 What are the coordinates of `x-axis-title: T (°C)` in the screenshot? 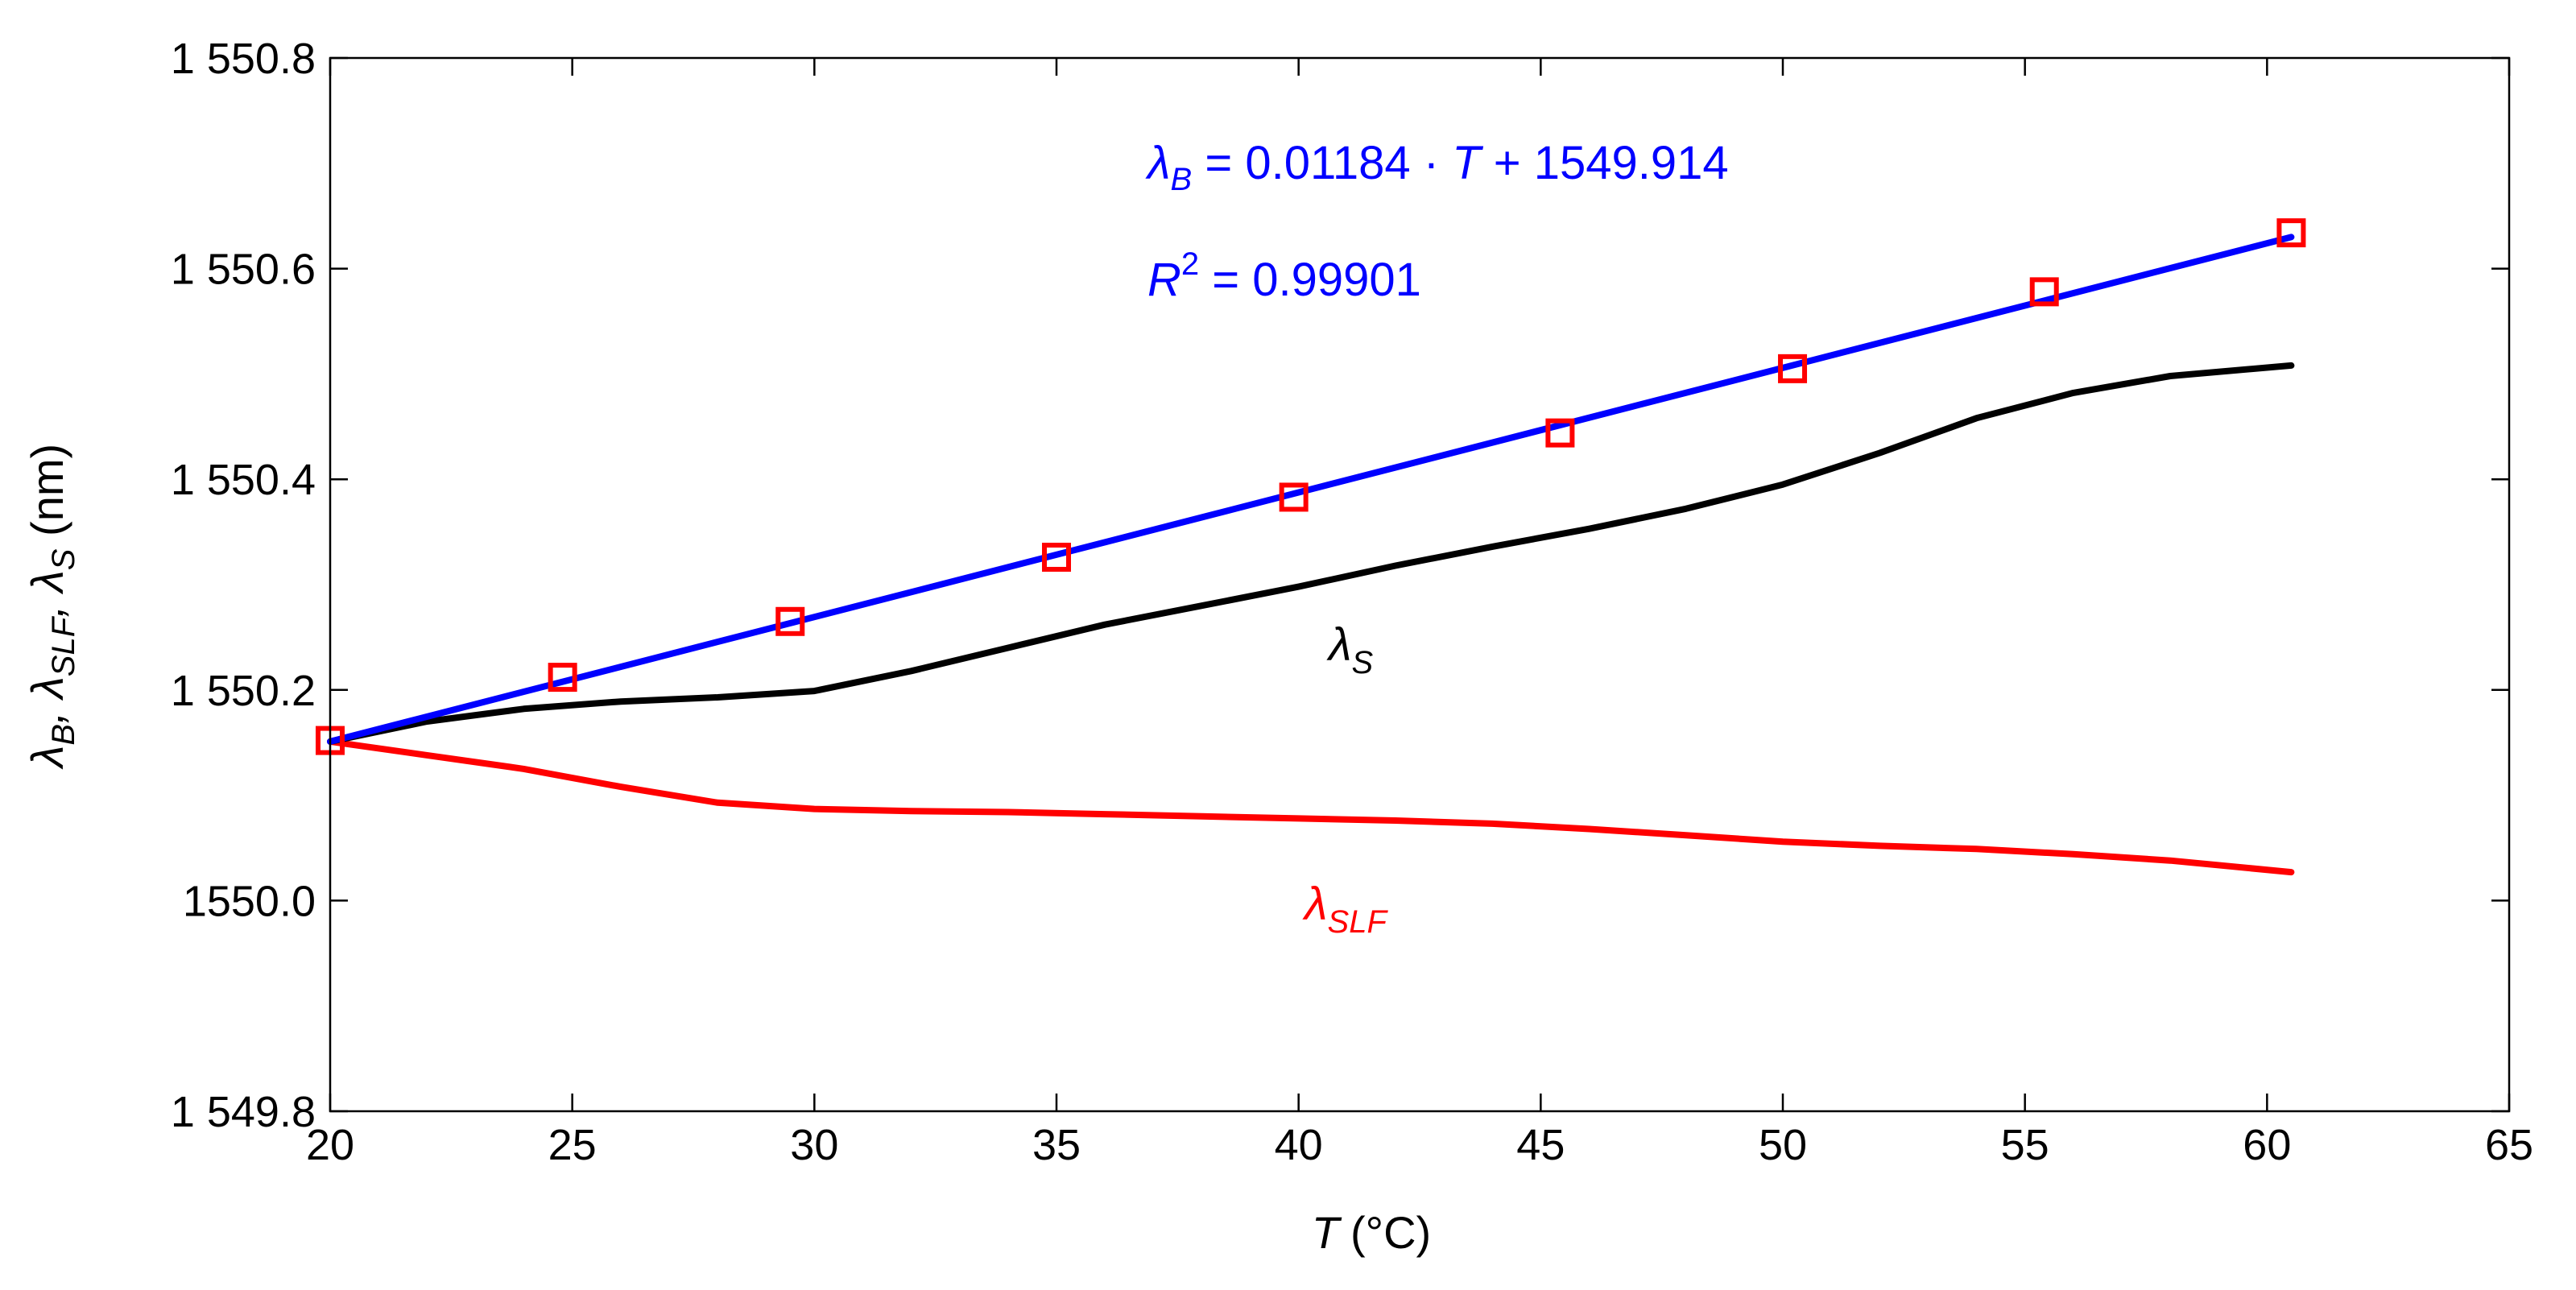 It's located at (1372, 1232).